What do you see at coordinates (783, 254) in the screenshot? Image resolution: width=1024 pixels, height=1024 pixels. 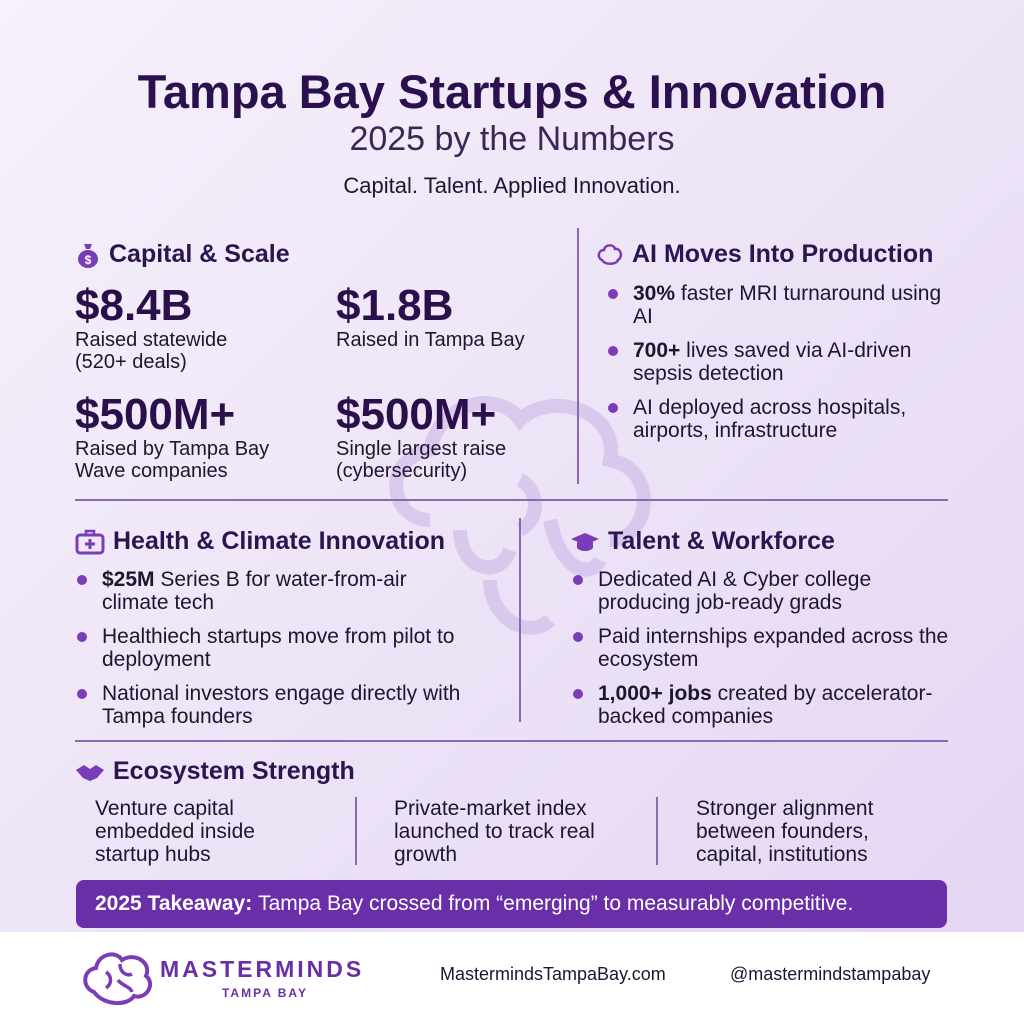 I see `heading-text: AI Moves Into Production` at bounding box center [783, 254].